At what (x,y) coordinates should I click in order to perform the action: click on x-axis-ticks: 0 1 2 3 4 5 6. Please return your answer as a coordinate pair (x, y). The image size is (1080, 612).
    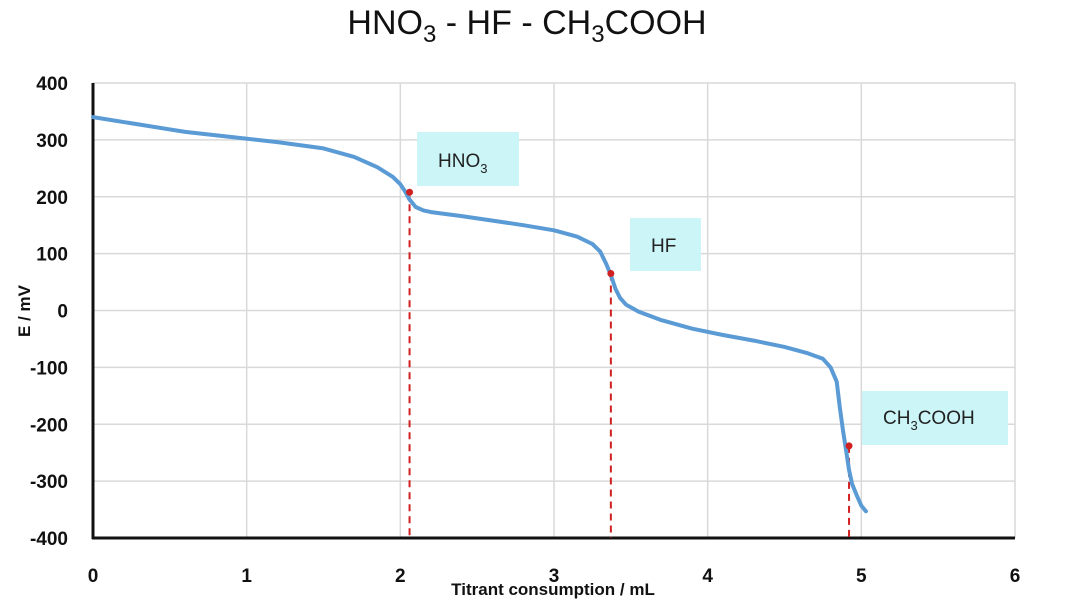
    Looking at the image, I should click on (554, 576).